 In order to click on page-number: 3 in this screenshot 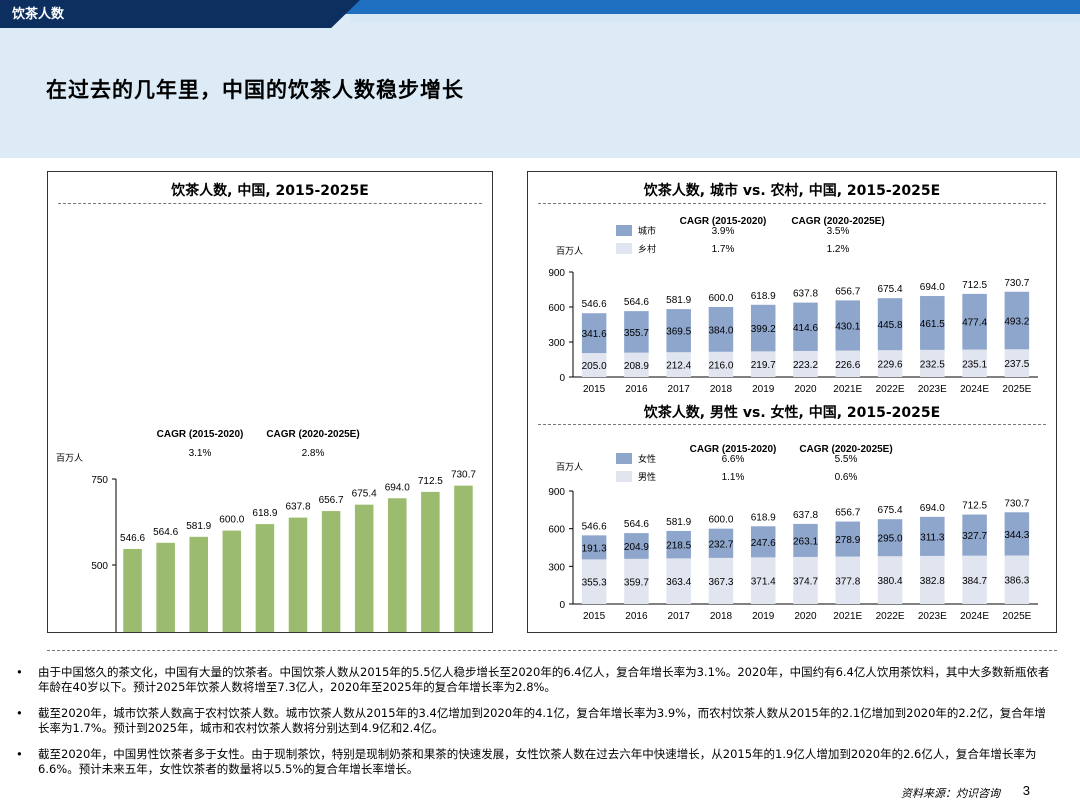, I will do `click(1026, 790)`.